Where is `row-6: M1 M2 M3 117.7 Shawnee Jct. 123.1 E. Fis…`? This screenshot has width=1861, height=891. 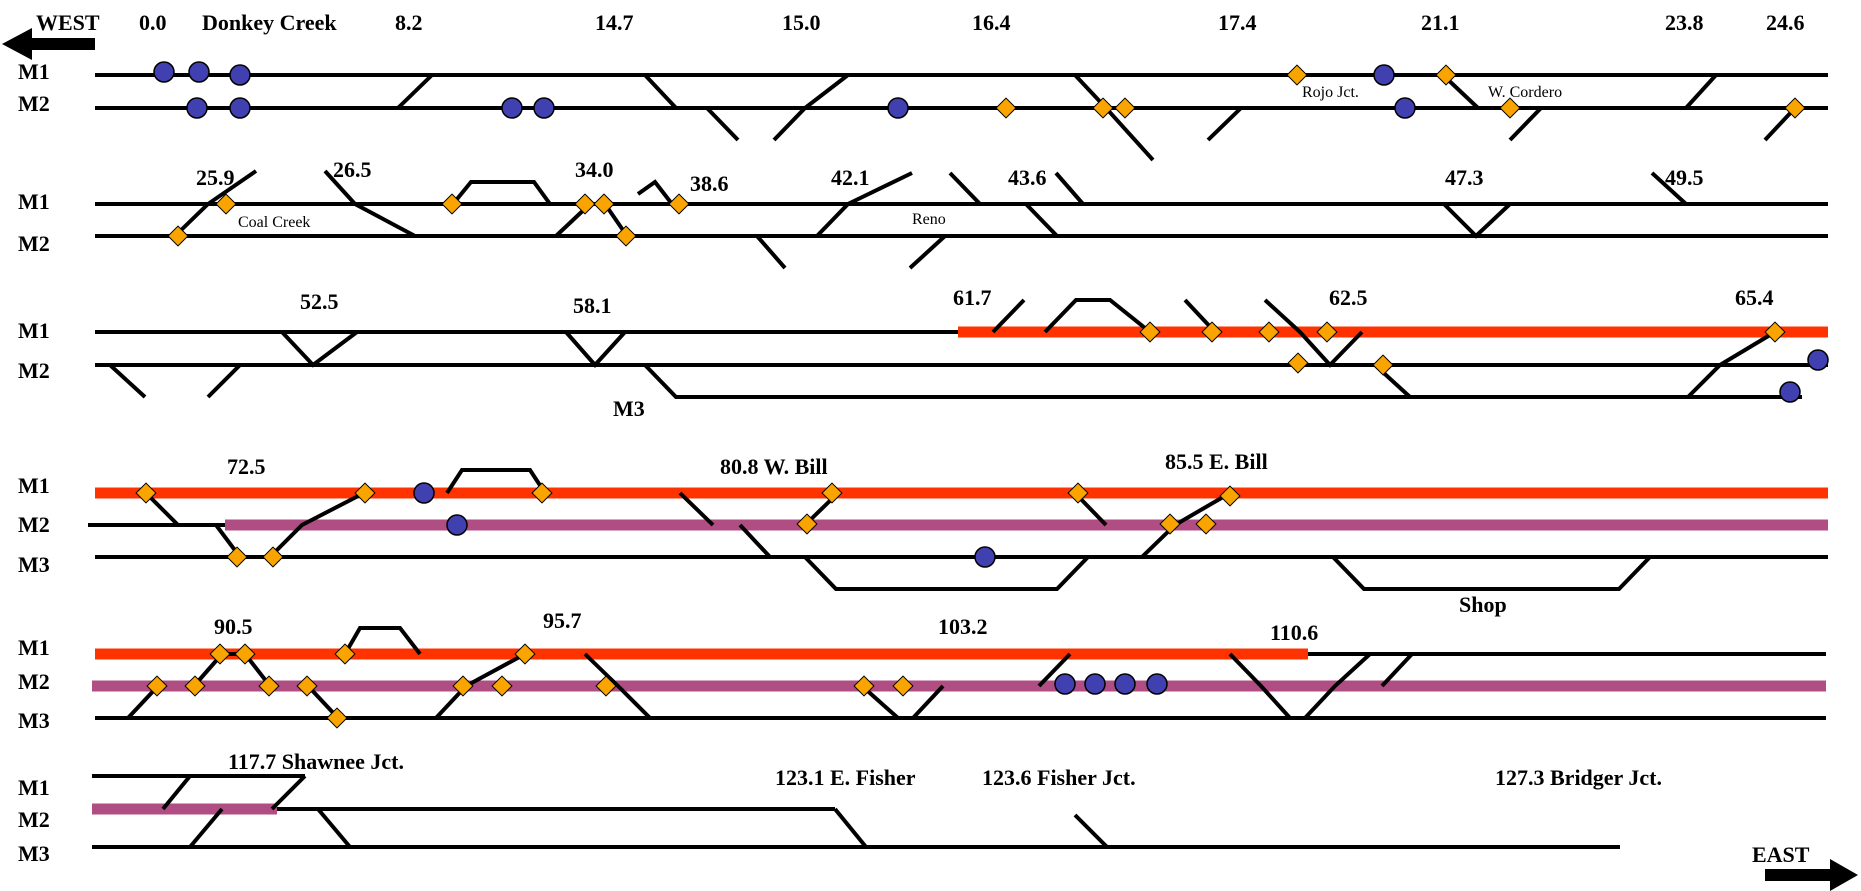 row-6: M1 M2 M3 117.7 Shawnee Jct. 123.1 E. Fis… is located at coordinates (840, 807).